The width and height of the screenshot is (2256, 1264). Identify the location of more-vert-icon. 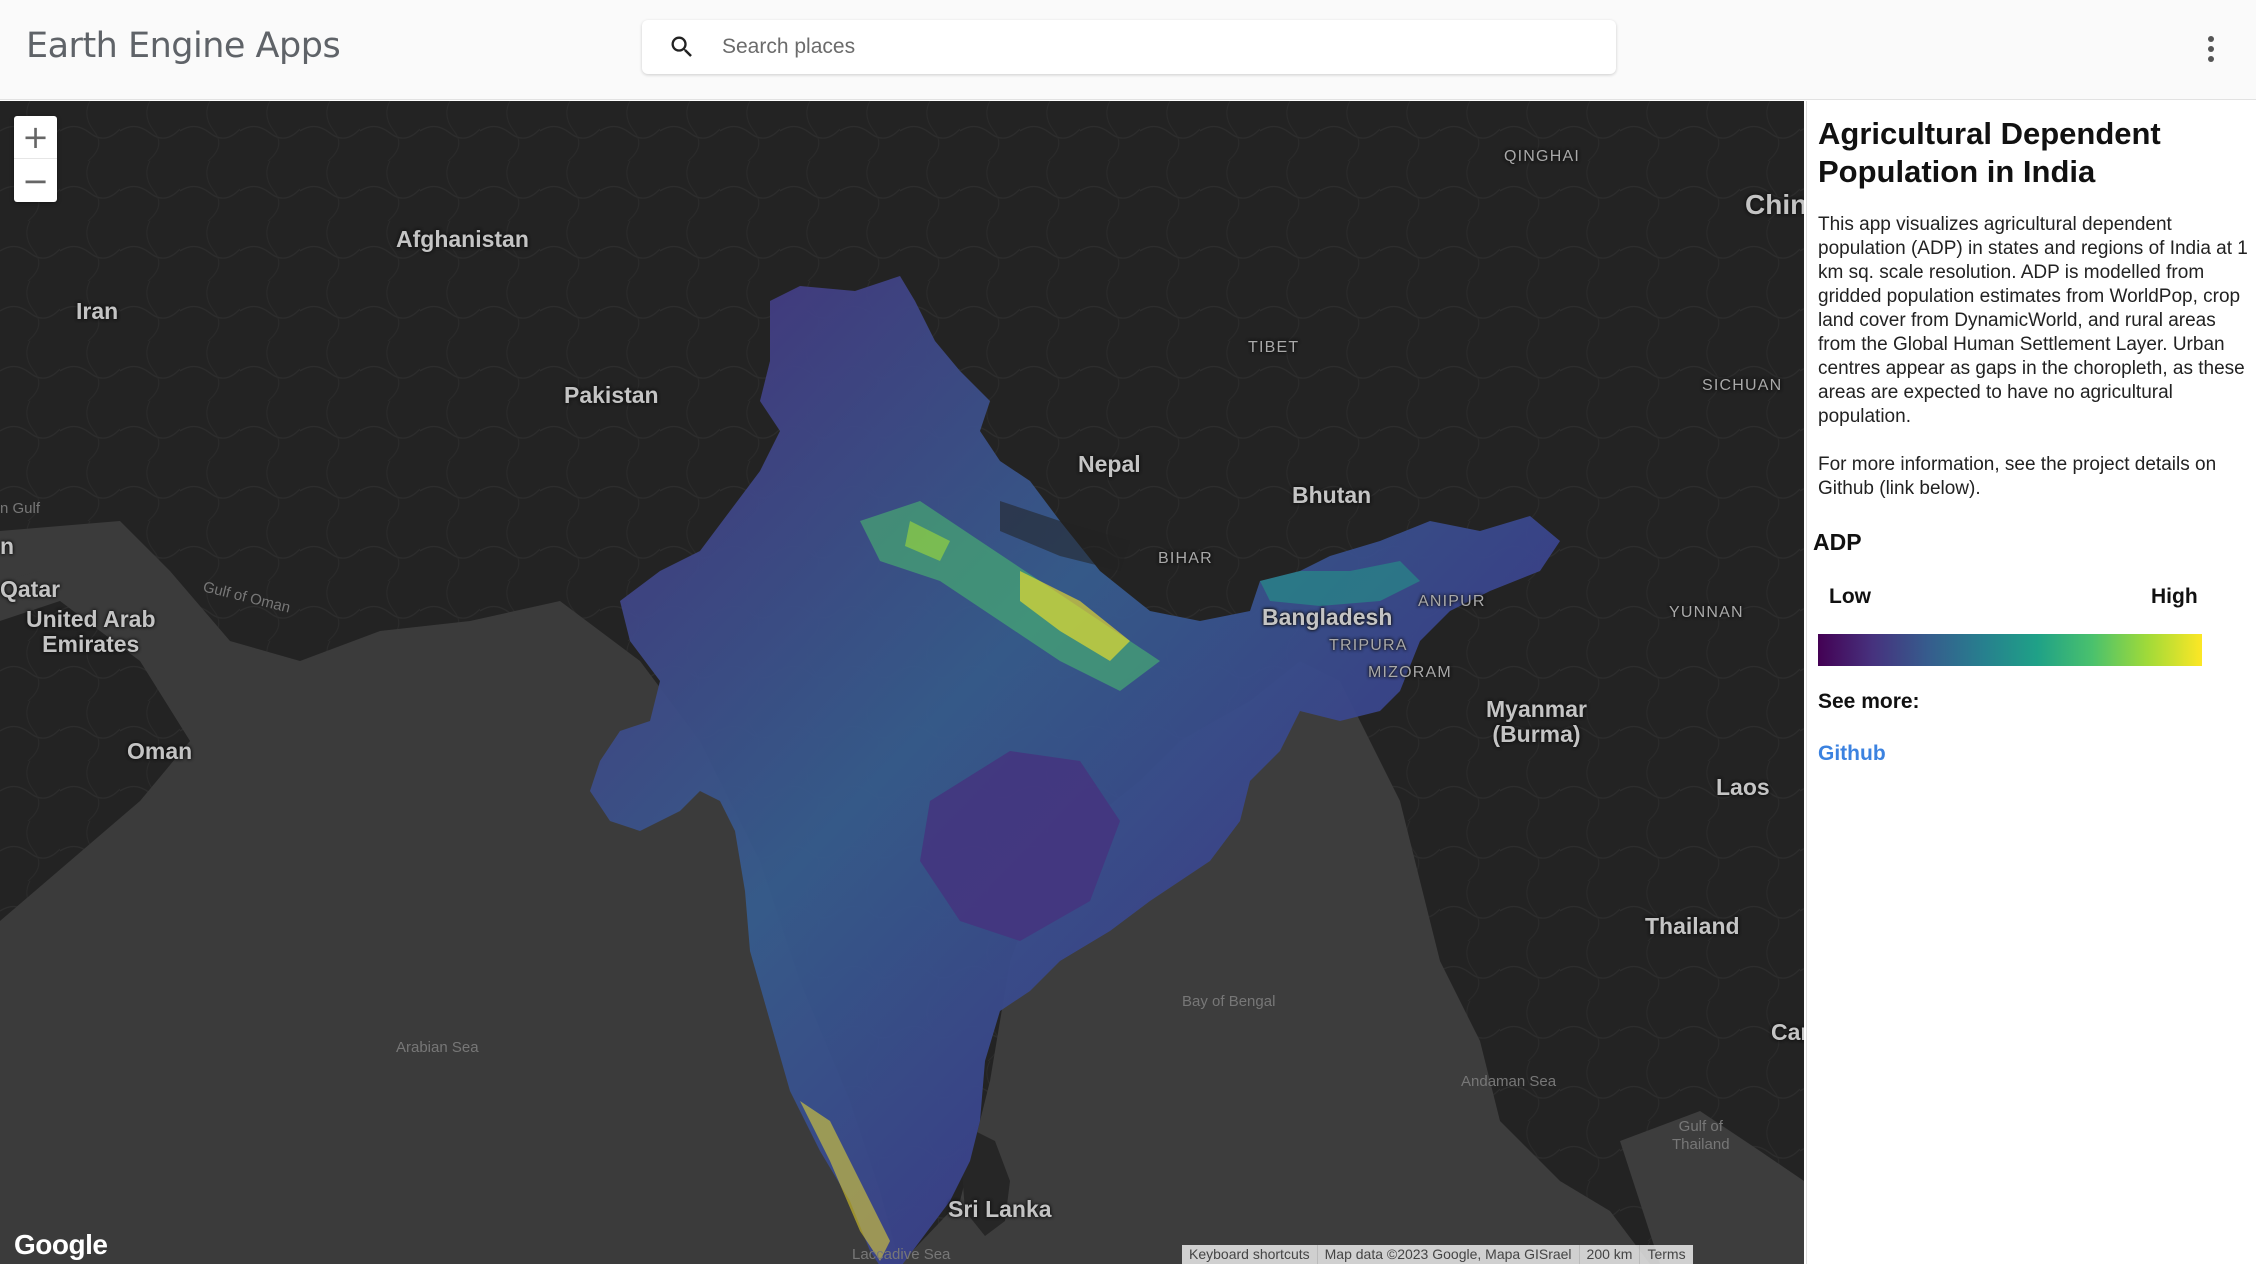
(2211, 49).